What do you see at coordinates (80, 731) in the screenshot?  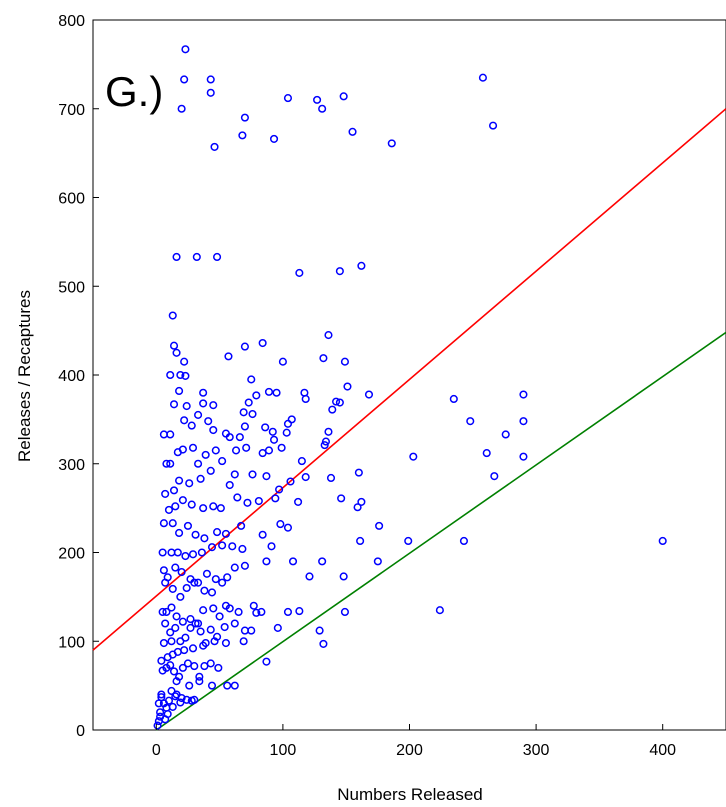 I see `y-tick-label: 0` at bounding box center [80, 731].